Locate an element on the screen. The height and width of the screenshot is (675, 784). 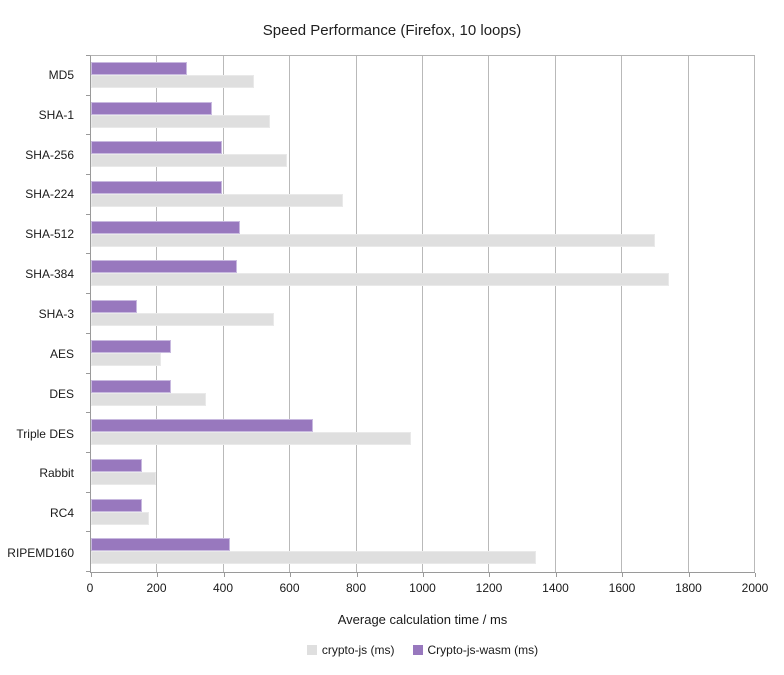
x-tick-label-2000: 2000 is located at coordinates (755, 588).